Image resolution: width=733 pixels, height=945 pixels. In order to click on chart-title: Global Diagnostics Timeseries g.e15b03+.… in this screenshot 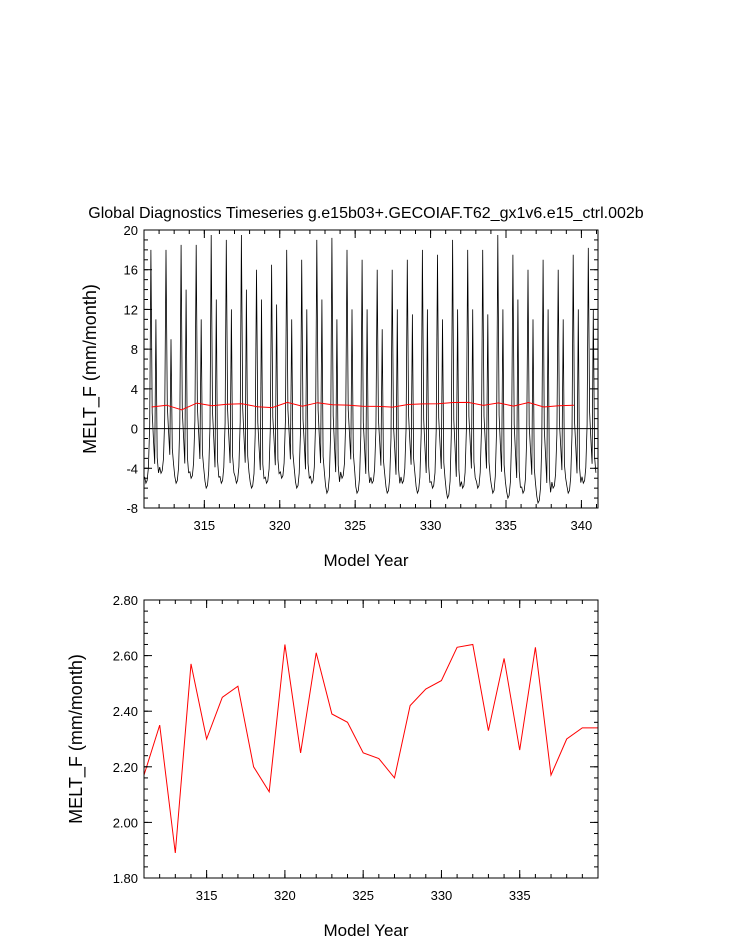, I will do `click(366, 213)`.